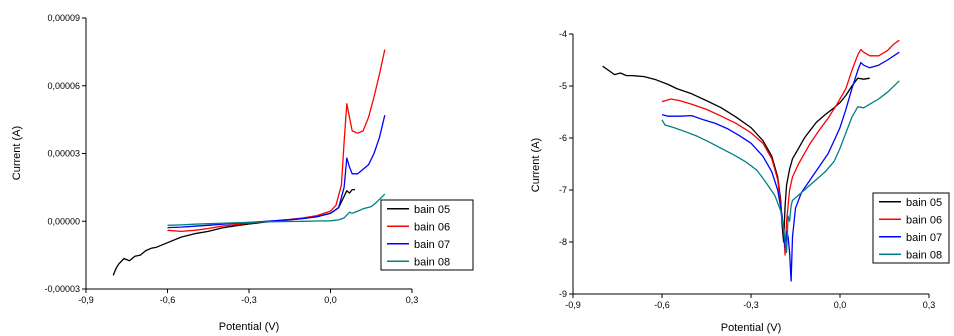 This screenshot has height=336, width=954. I want to click on y-tick-label: -8, so click(563, 242).